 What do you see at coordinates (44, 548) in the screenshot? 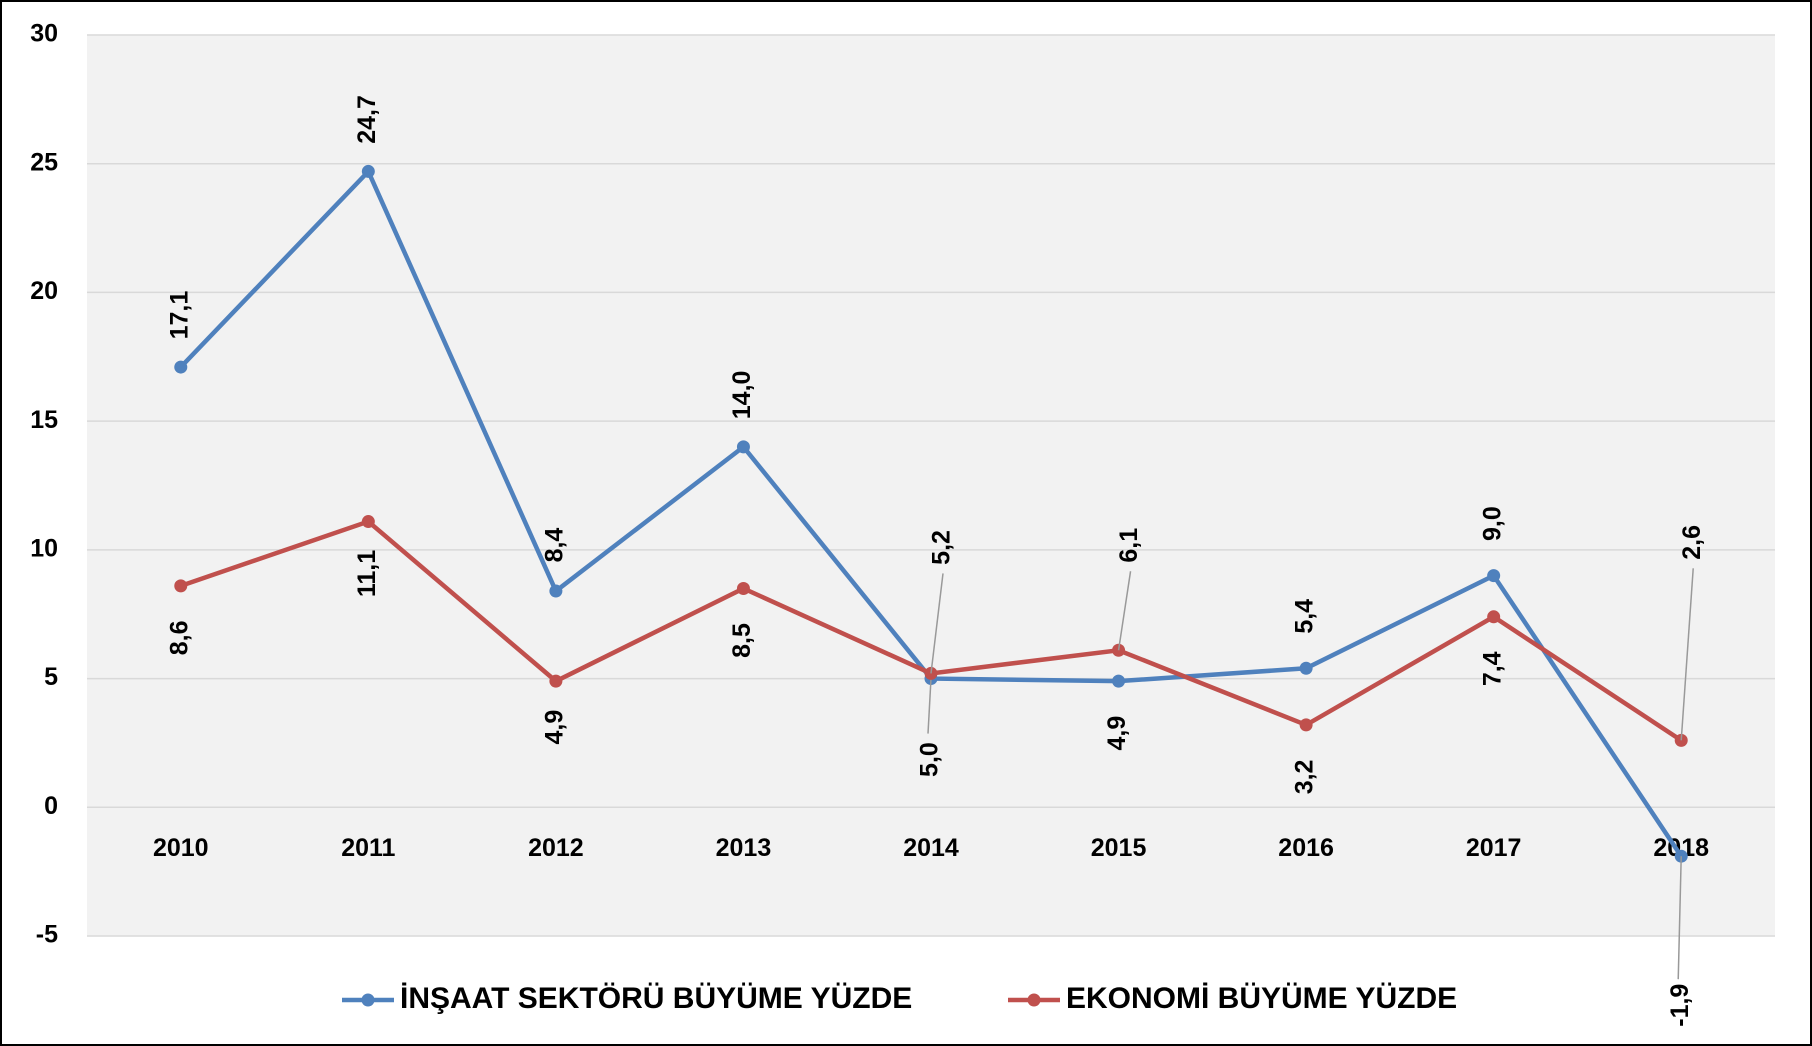
I see `y-tick-label: 10` at bounding box center [44, 548].